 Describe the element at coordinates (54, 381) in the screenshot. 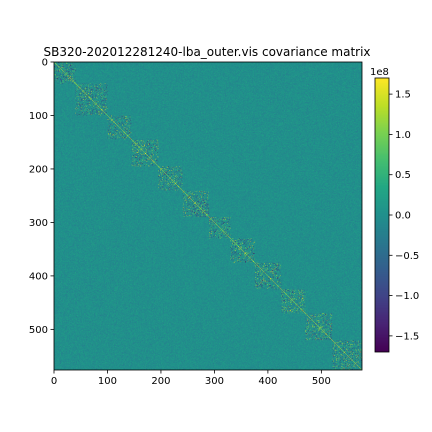

I see `x-tick-label: 0` at that location.